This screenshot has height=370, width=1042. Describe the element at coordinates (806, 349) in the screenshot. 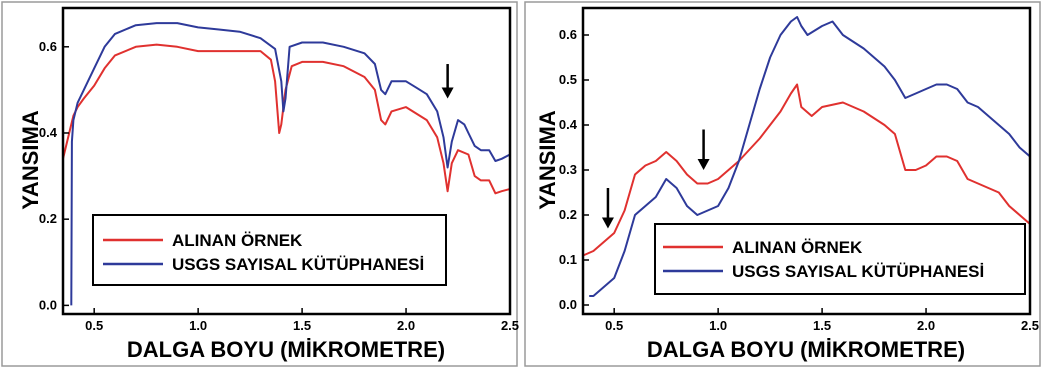

I see `right-x-axis-label: DALGA BOYU (MİKROMETRE)` at that location.